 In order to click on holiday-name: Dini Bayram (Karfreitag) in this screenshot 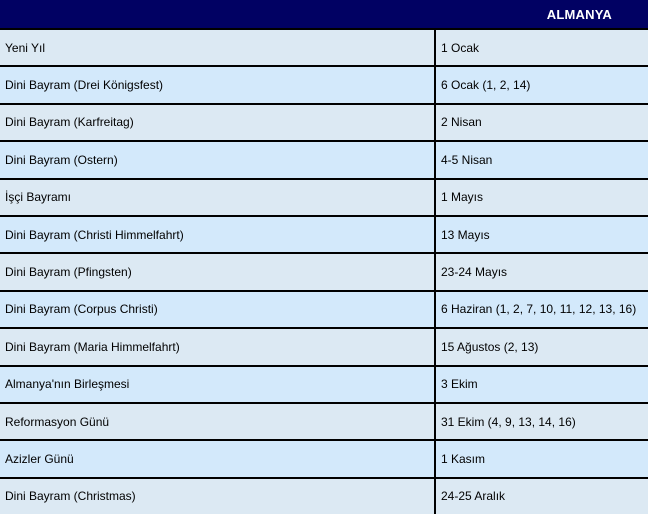, I will do `click(69, 122)`.